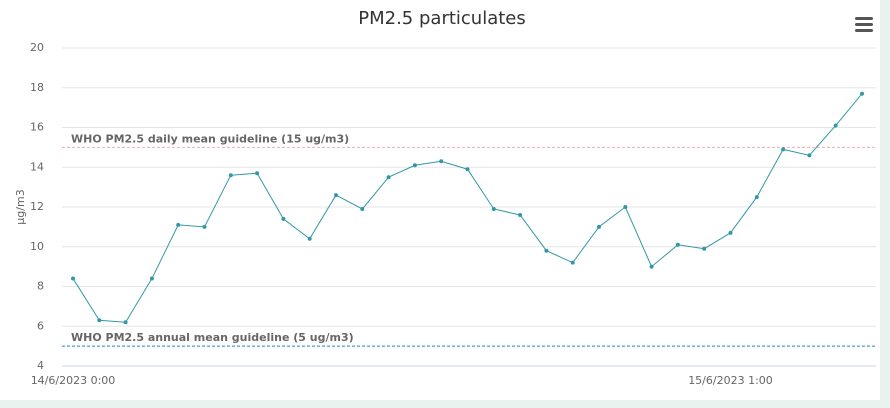 The width and height of the screenshot is (890, 408). Describe the element at coordinates (37, 87) in the screenshot. I see `y-tick-label: 18` at that location.